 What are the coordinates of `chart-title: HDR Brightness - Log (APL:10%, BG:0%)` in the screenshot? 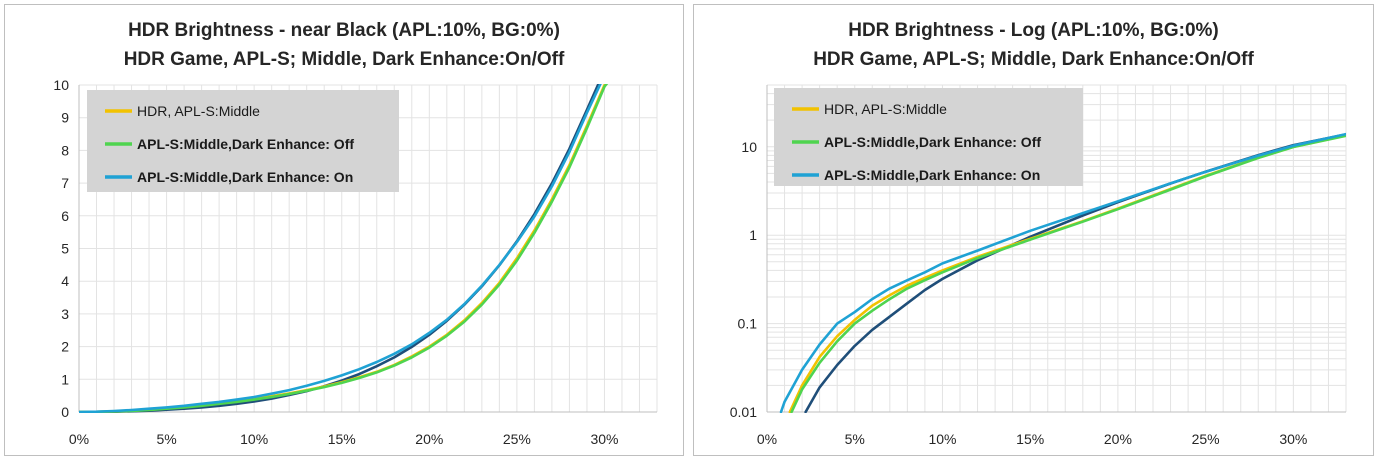 It's located at (1033, 30).